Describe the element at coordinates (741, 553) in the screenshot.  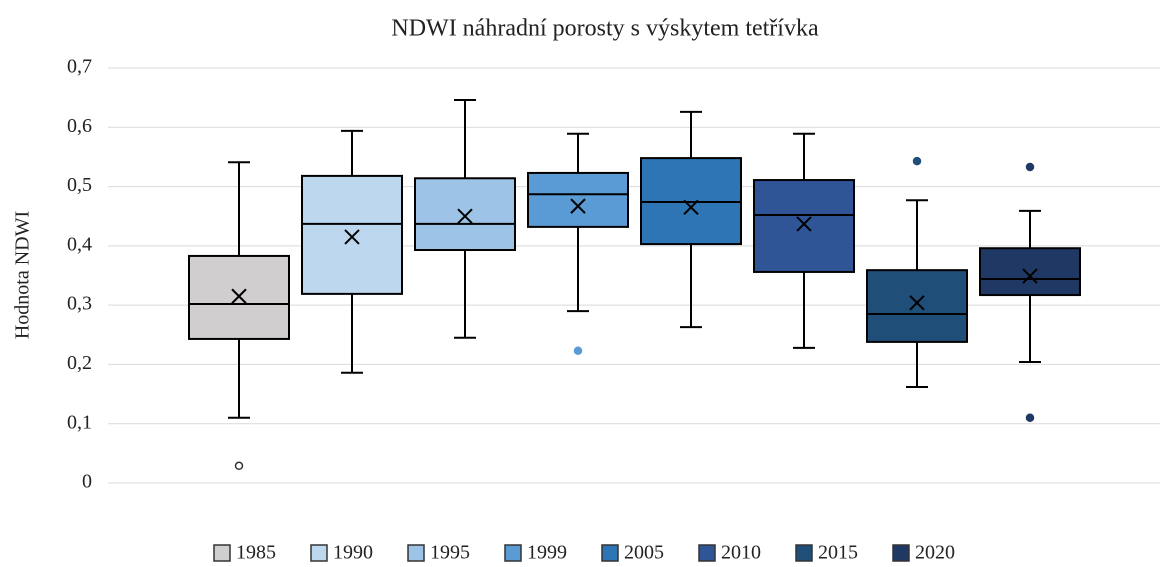
I see `legend-label: 2010` at that location.